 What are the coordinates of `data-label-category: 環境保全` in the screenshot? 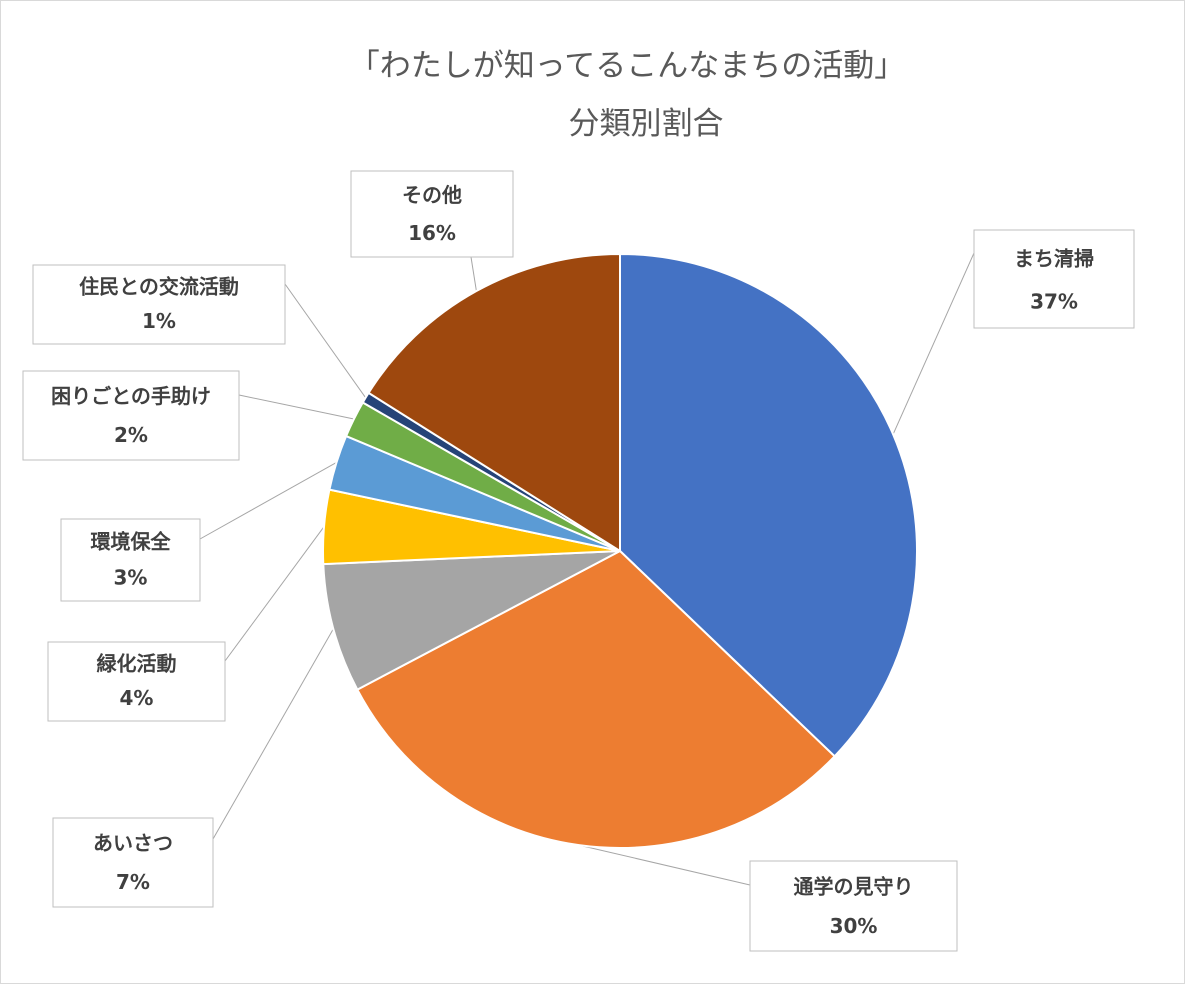 It's located at (131, 542).